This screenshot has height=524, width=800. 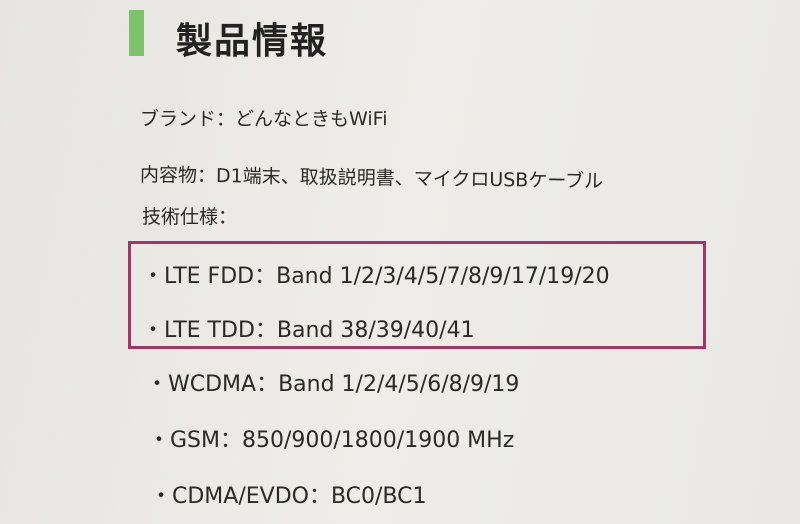 I want to click on spec-wcdma: ・WCDMA：Band 1/2/4/5/6/8/9/19, so click(x=333, y=384).